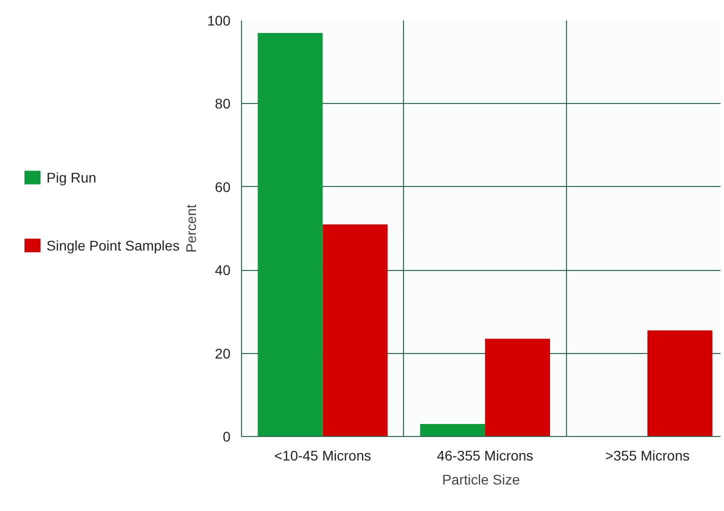 The height and width of the screenshot is (511, 724). I want to click on legend-label: Pig Run, so click(71, 178).